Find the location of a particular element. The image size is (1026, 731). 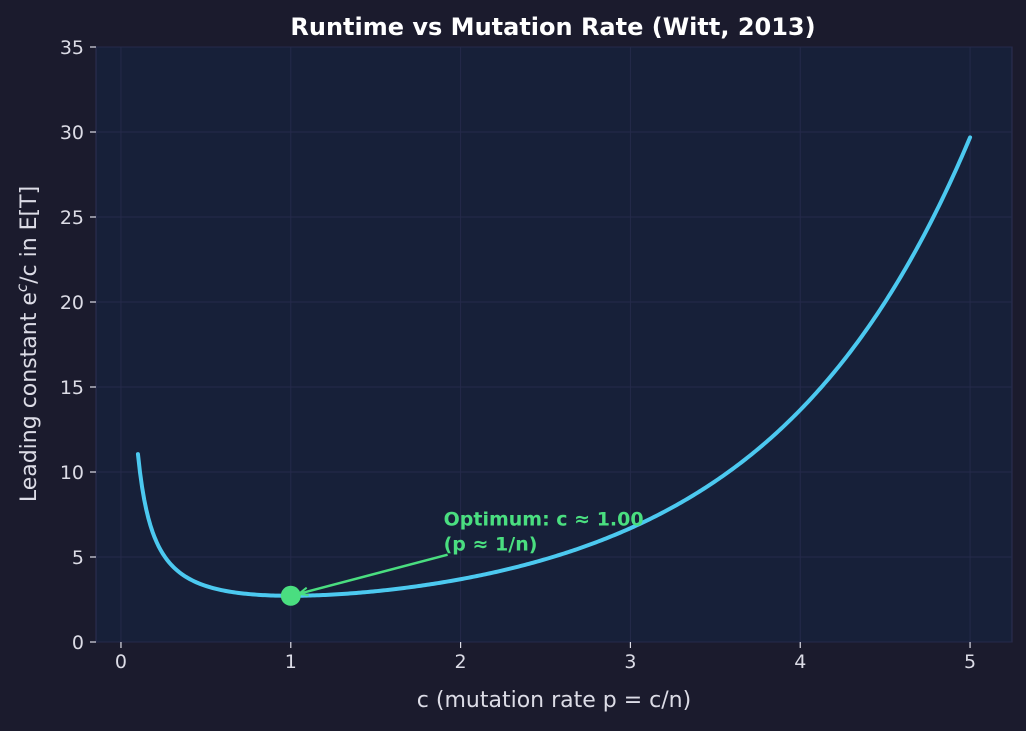

y-axis-label-main: Leading constant e is located at coordinates (29, 397).